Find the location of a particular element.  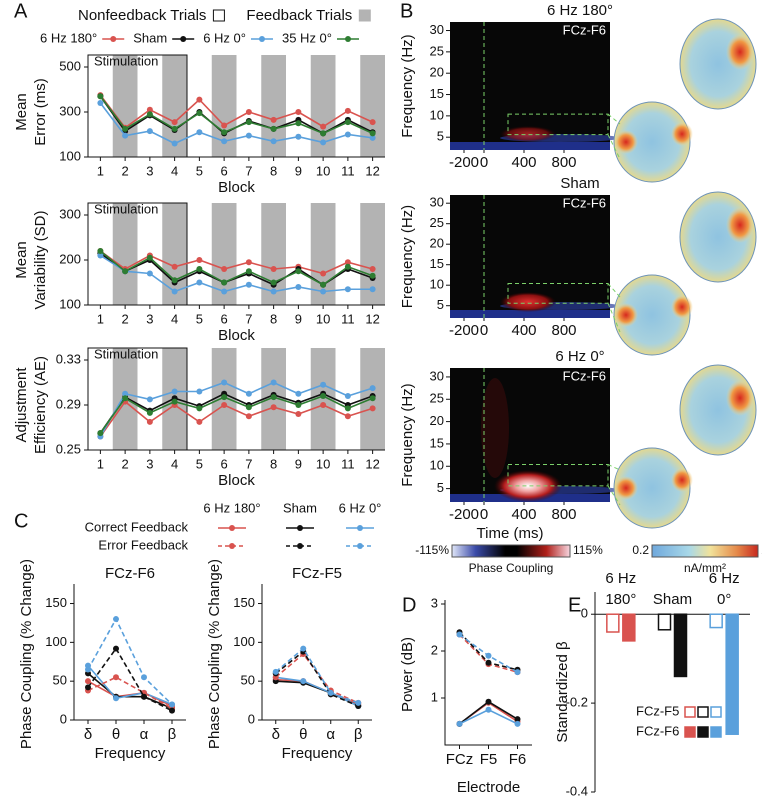

y-tick-label: -0.4 is located at coordinates (577, 790).